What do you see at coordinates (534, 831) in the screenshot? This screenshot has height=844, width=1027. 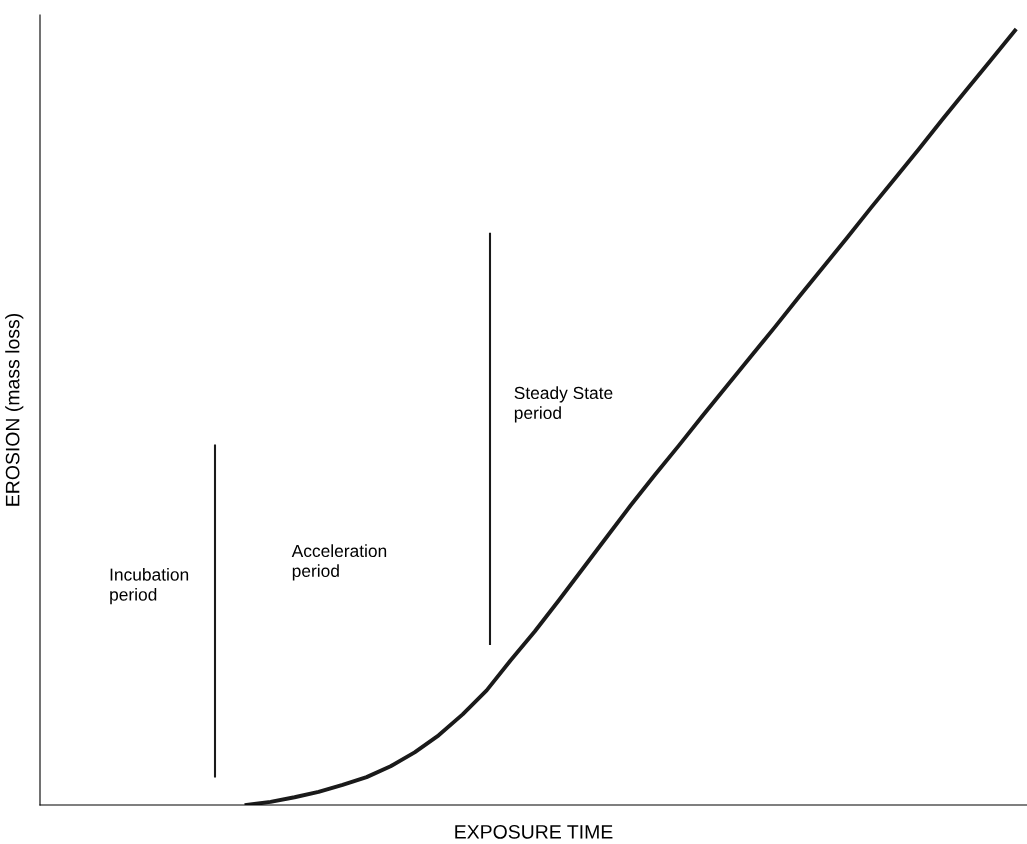 I see `x-axis-title: EXPOSURE TIME` at bounding box center [534, 831].